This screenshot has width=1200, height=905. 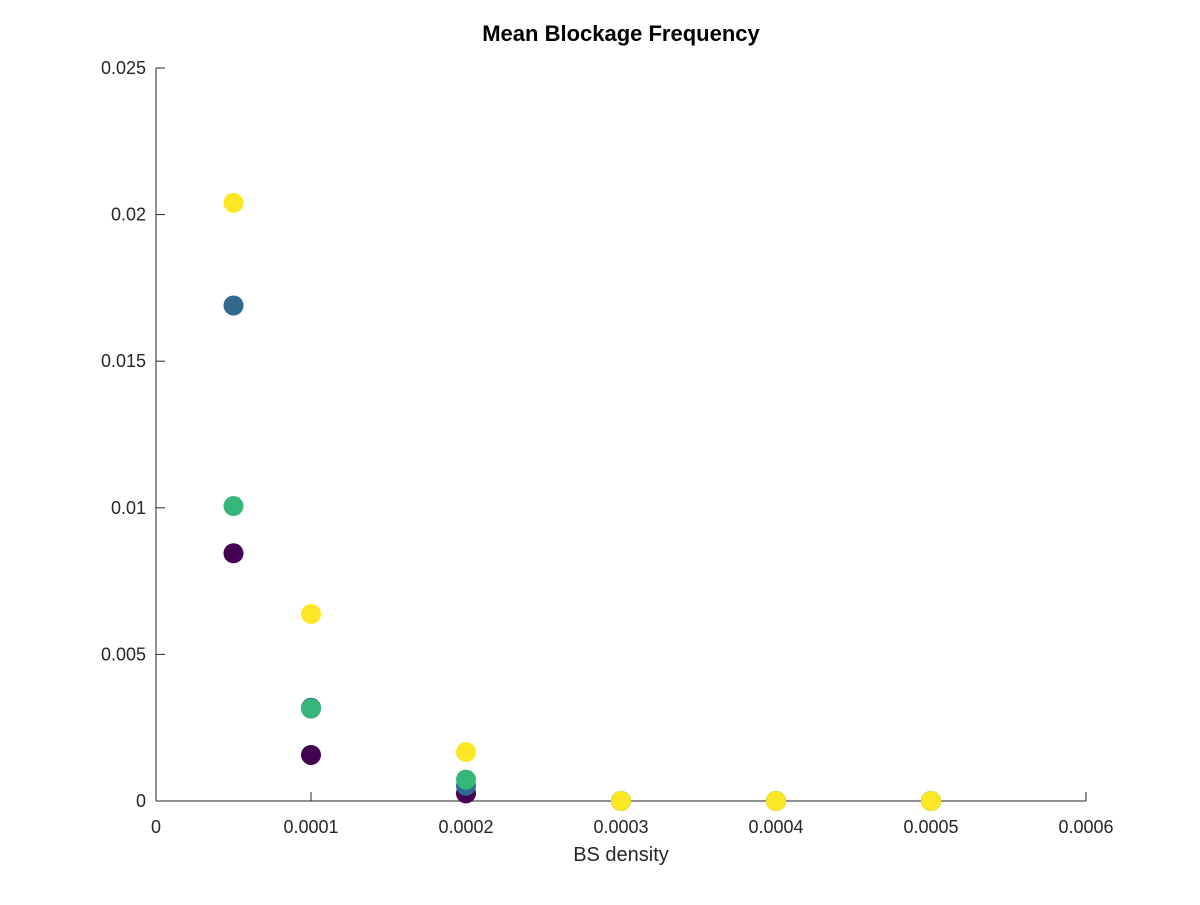 I want to click on x-tick-label: 0.0001, so click(x=310, y=827).